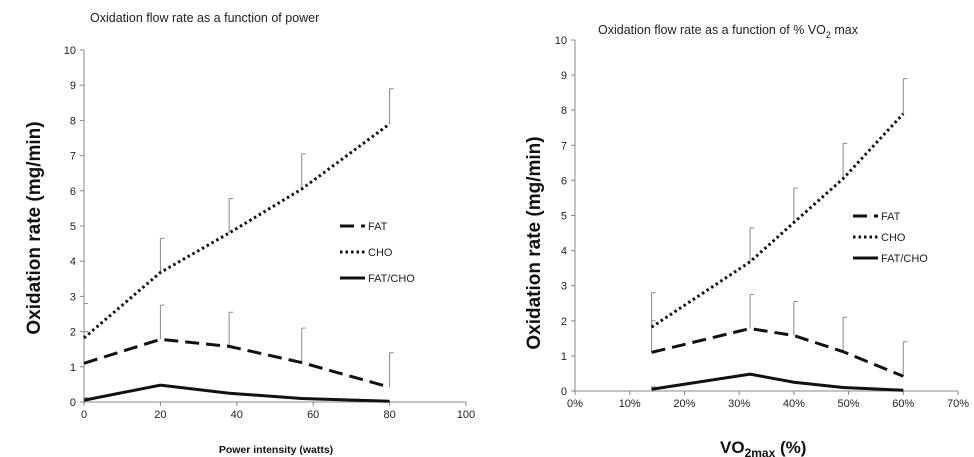 Image resolution: width=974 pixels, height=457 pixels. What do you see at coordinates (237, 415) in the screenshot?
I see `x-tick-label: 40` at bounding box center [237, 415].